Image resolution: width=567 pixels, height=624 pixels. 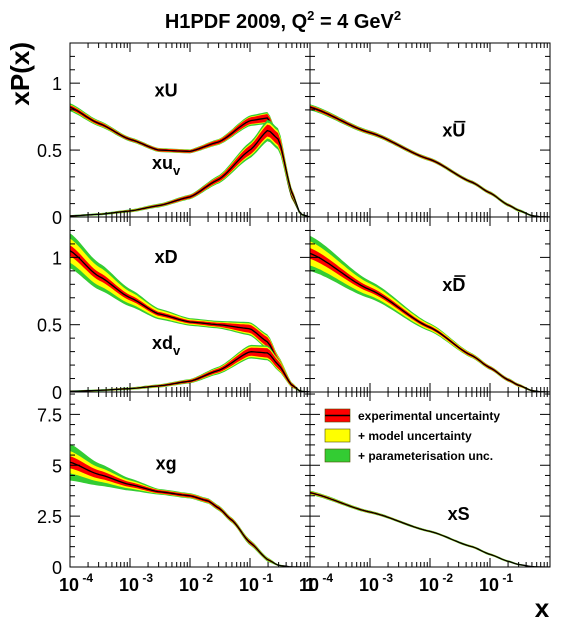 I want to click on central-line-xg, so click(x=190, y=514).